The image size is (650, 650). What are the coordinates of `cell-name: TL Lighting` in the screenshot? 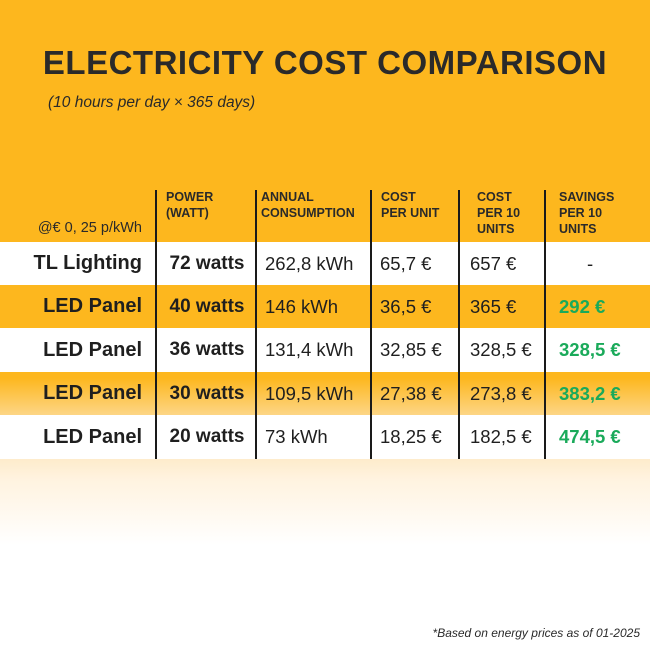 It's located at (88, 263).